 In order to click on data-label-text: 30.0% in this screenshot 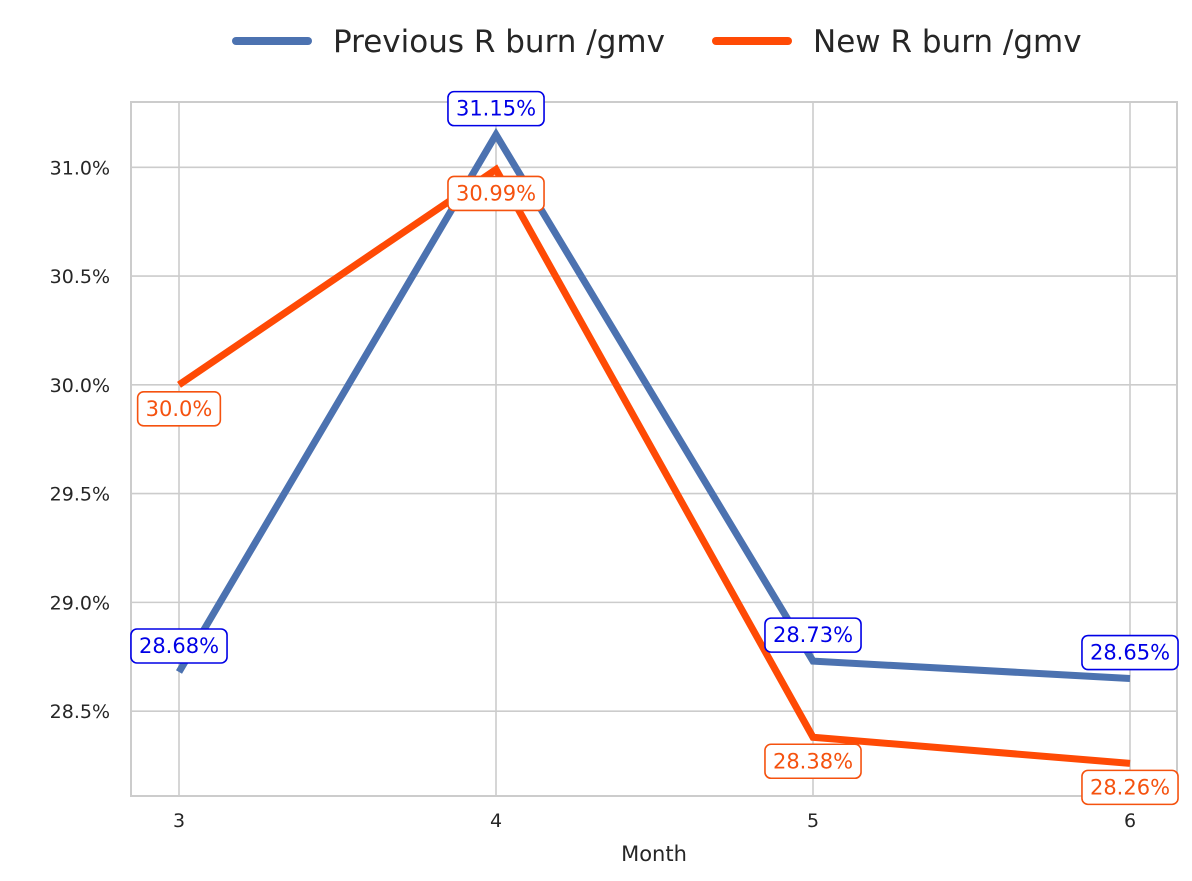, I will do `click(179, 409)`.